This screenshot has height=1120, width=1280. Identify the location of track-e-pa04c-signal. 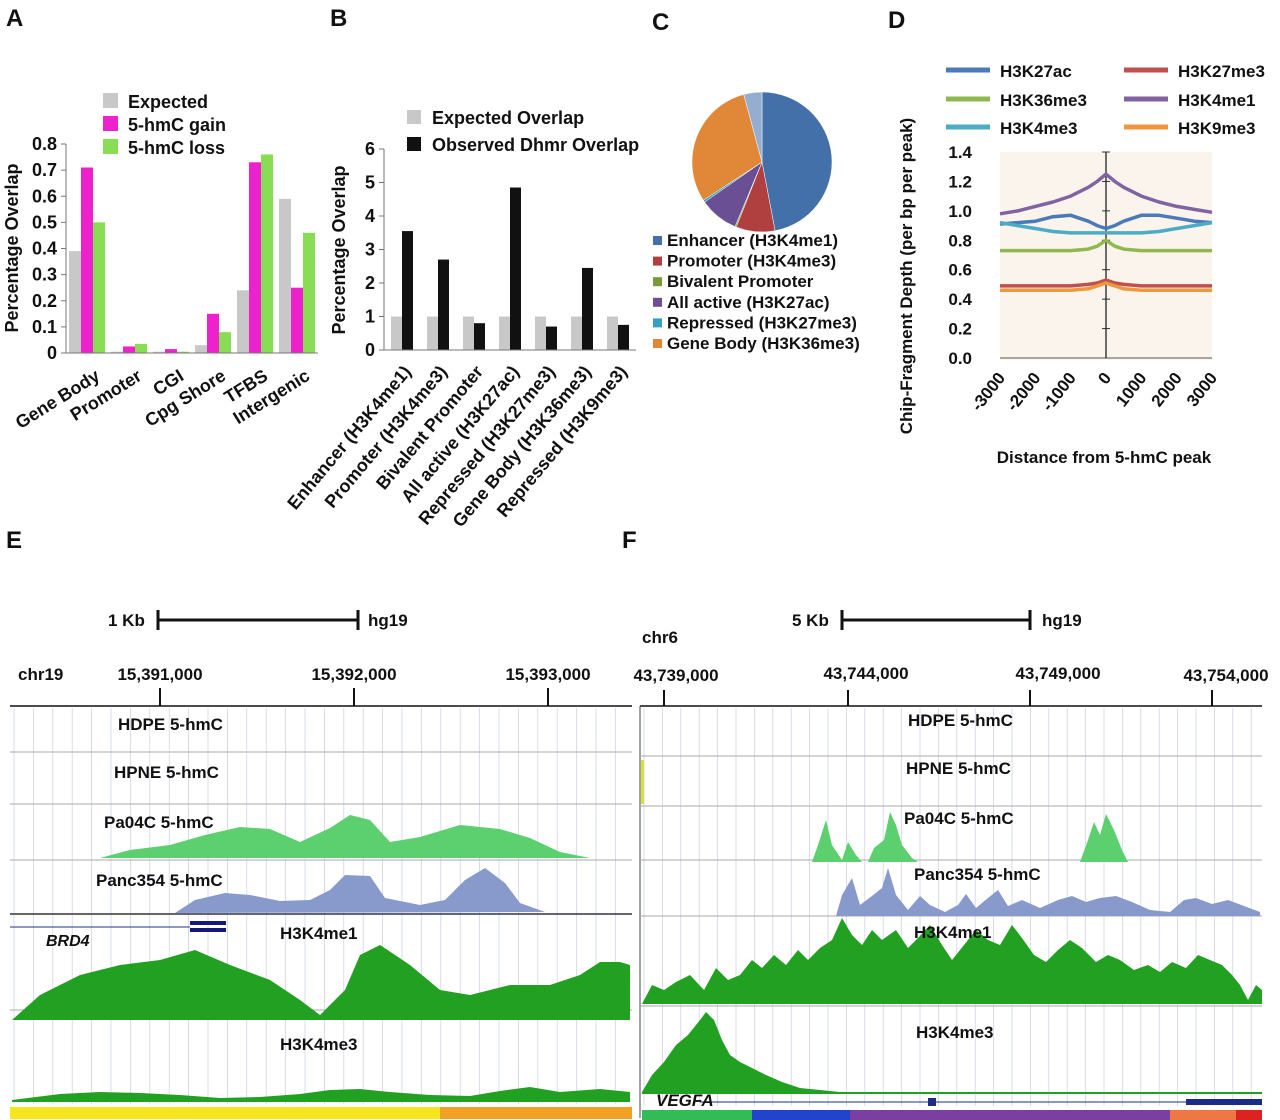
(345, 836).